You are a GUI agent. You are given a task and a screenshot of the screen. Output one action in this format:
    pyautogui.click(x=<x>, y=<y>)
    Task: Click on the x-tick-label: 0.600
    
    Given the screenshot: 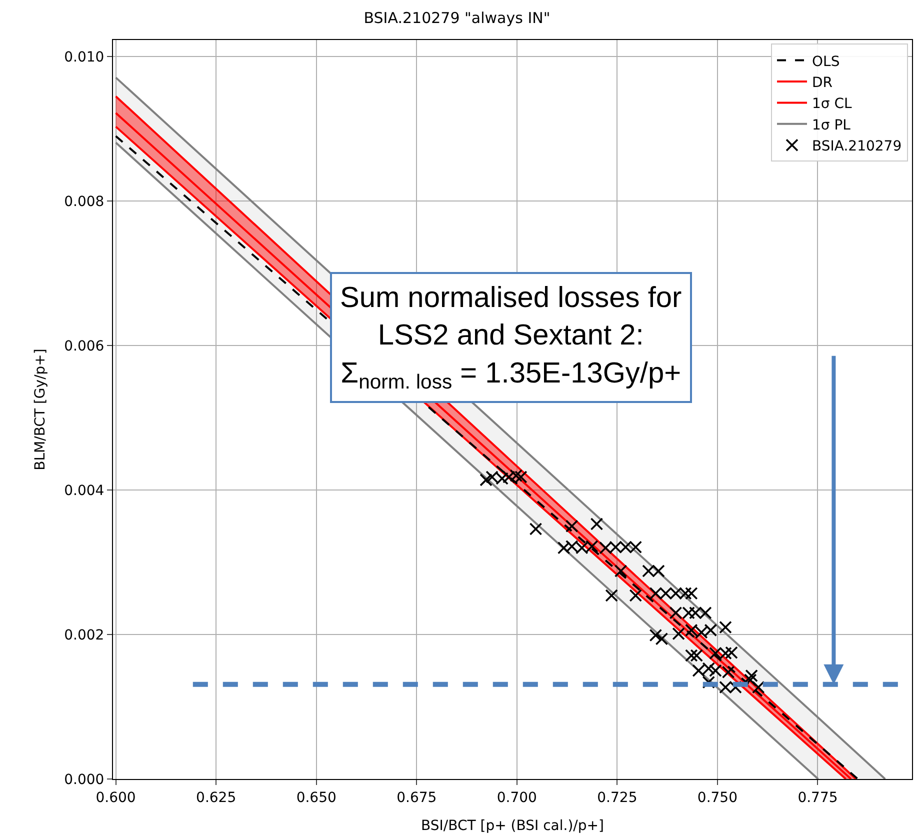 What is the action you would take?
    pyautogui.click(x=116, y=798)
    